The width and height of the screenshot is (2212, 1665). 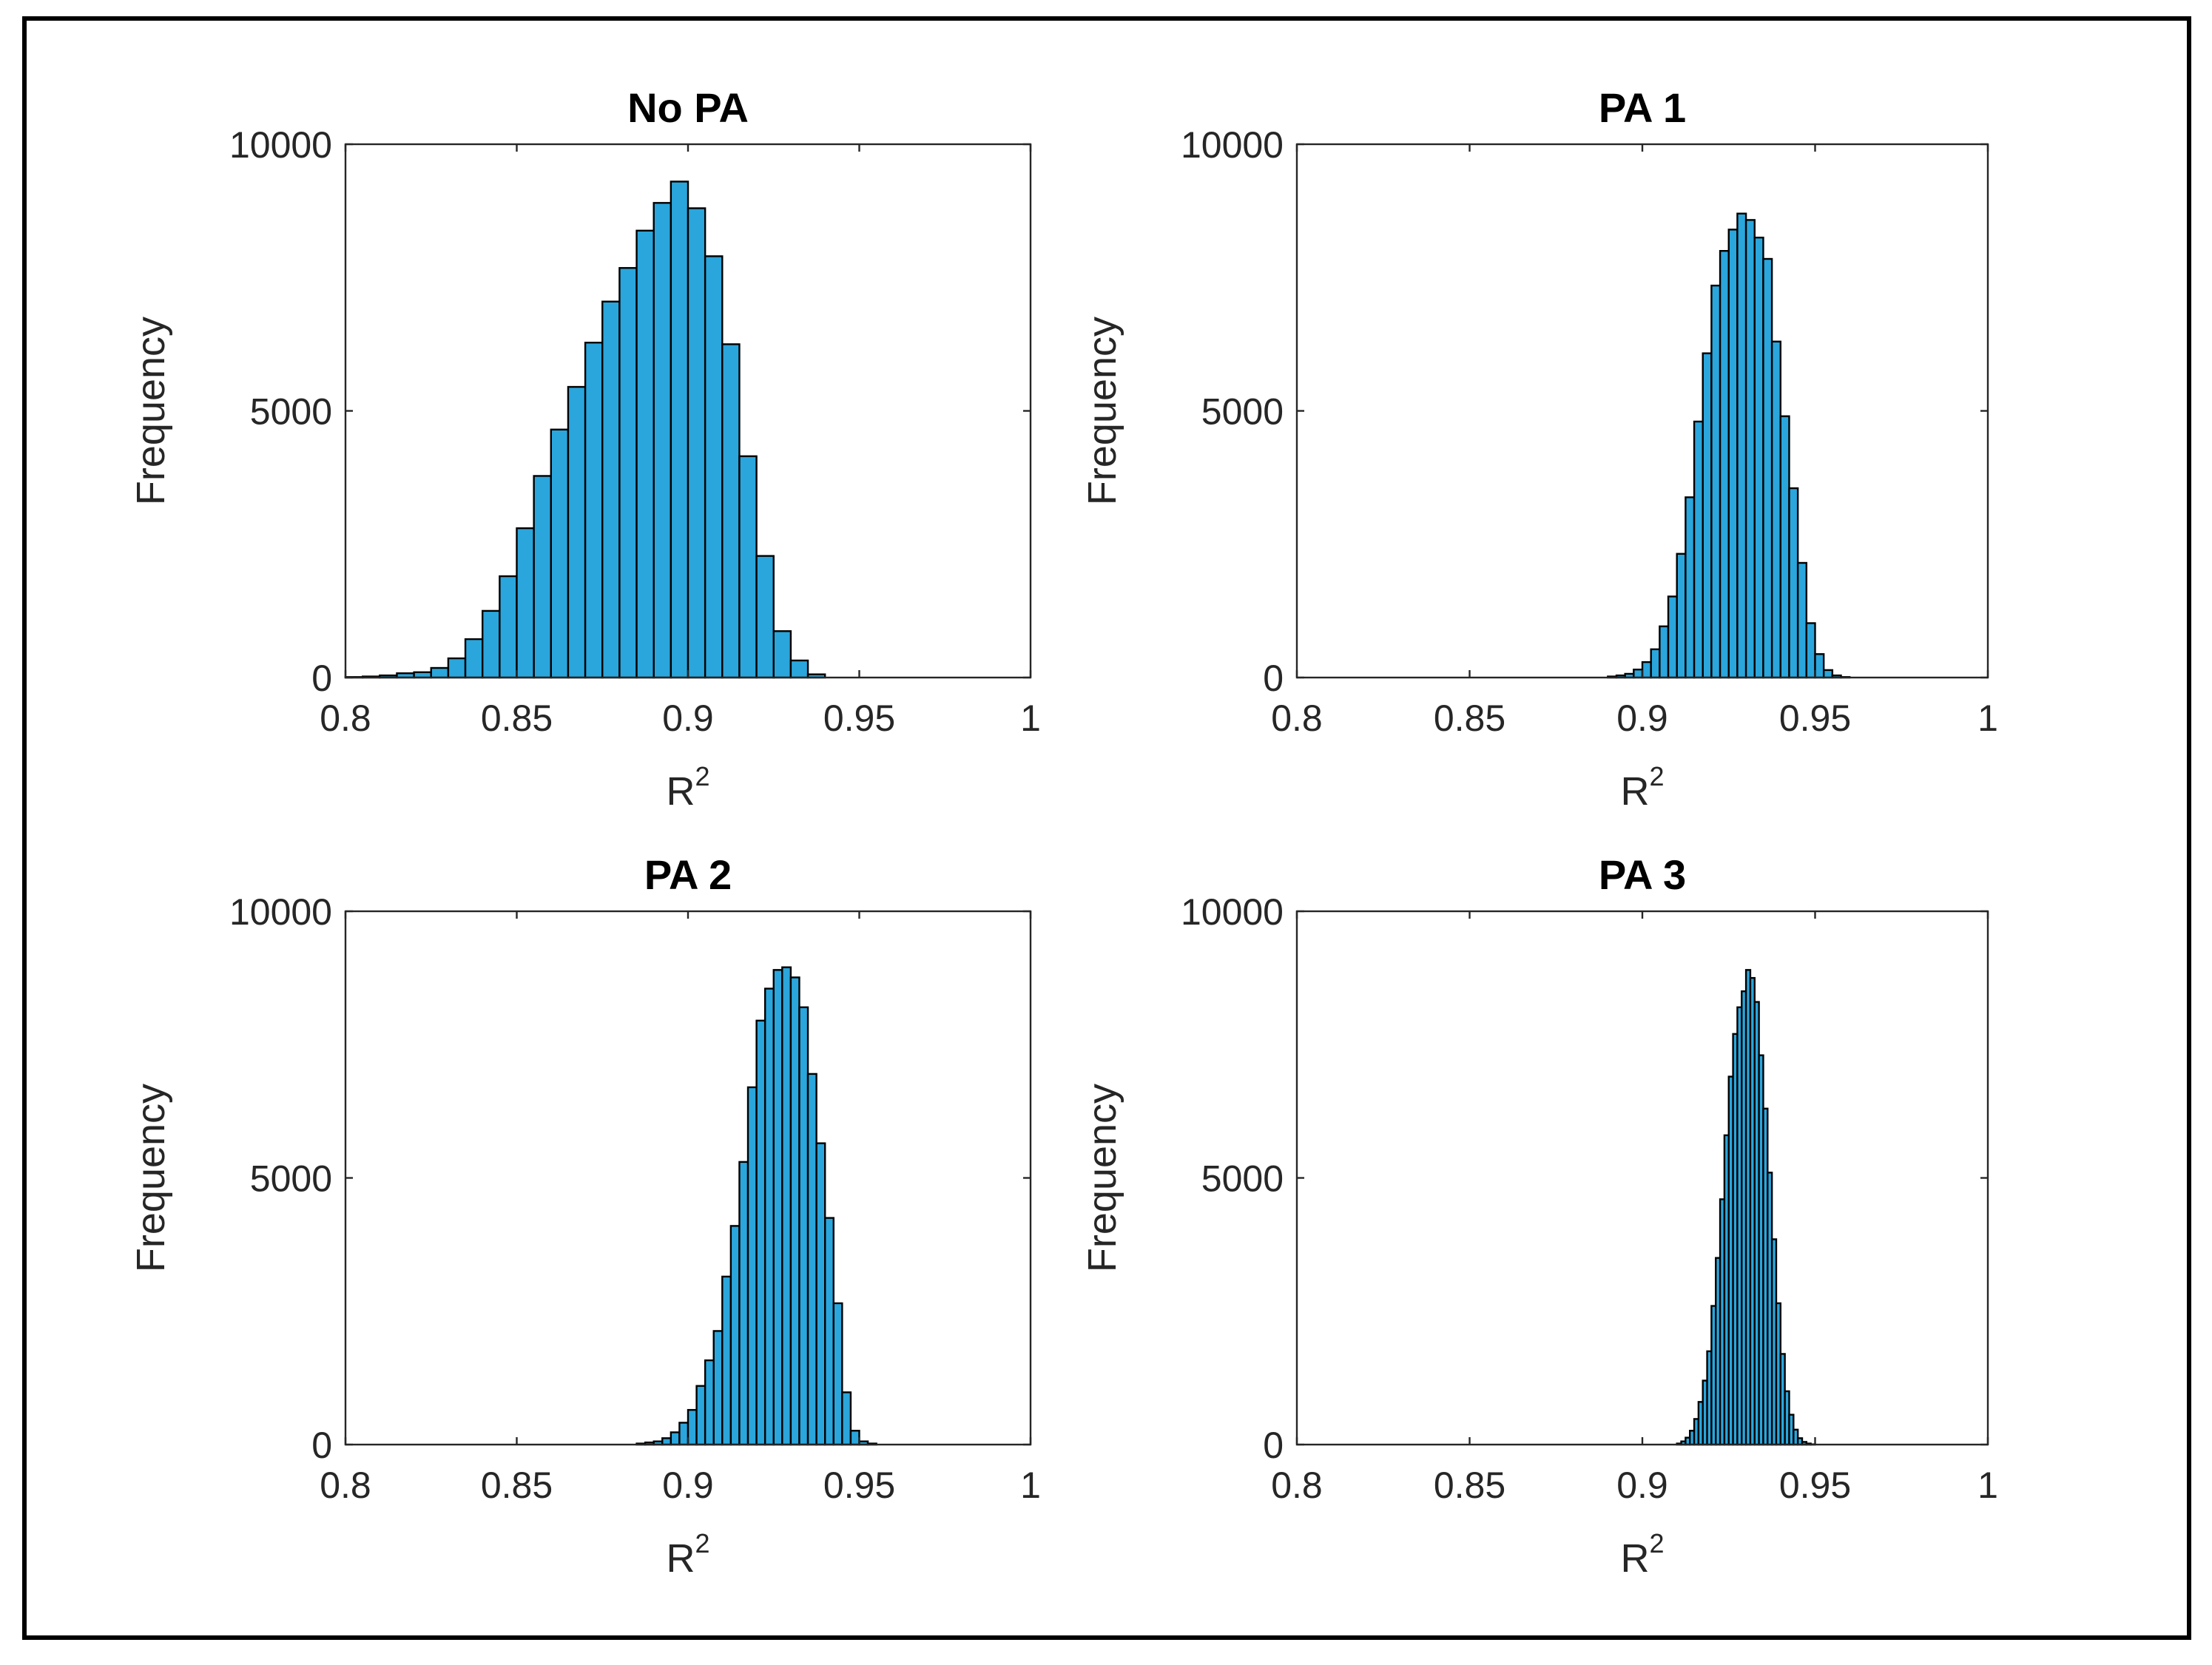 What do you see at coordinates (1642, 107) in the screenshot?
I see `chart-title: PA 1` at bounding box center [1642, 107].